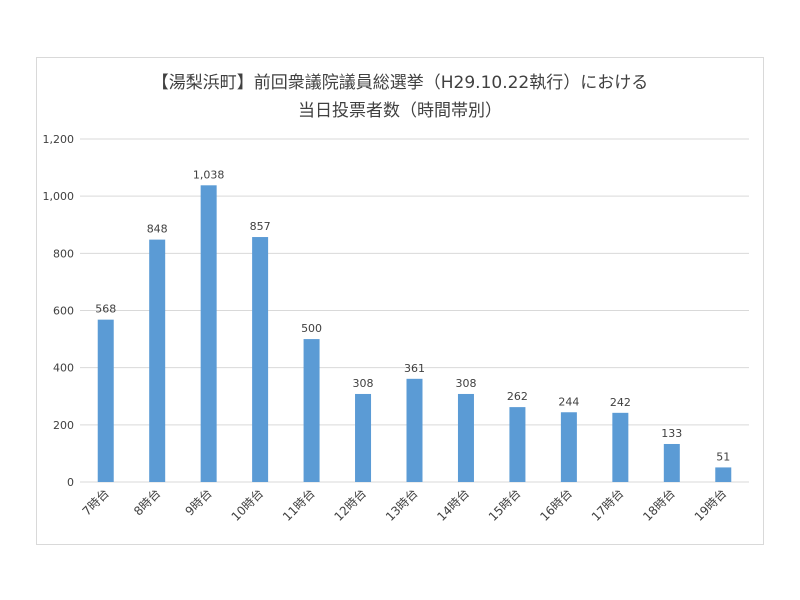  I want to click on x-tick-label: 12時台, so click(350, 505).